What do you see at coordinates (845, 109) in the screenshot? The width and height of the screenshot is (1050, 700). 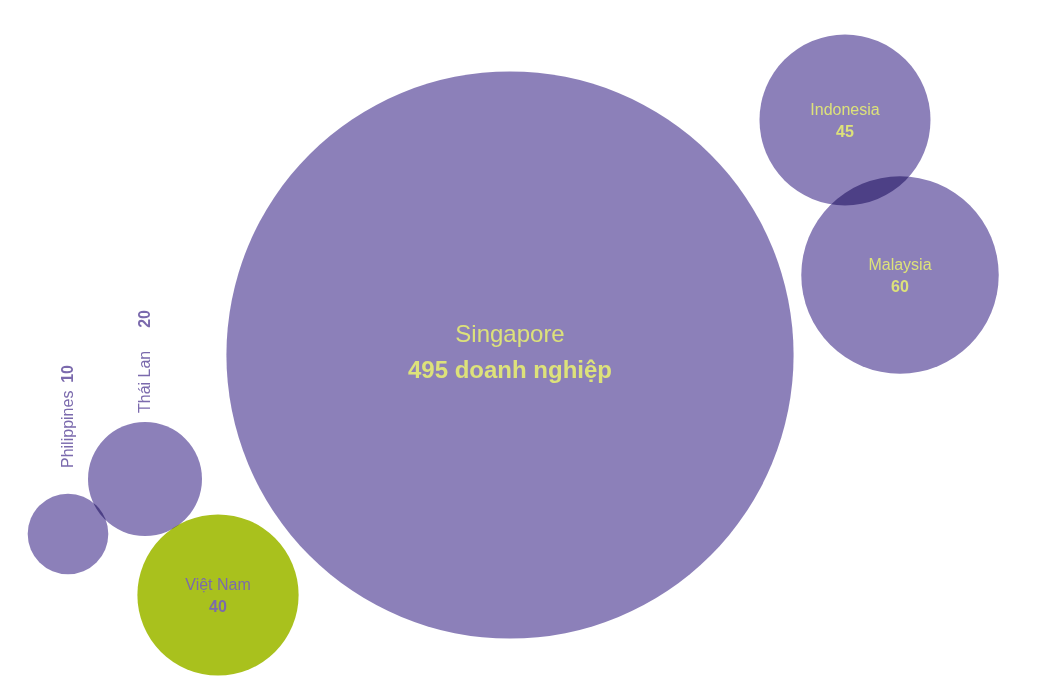 I see `category-label: Indonesia` at bounding box center [845, 109].